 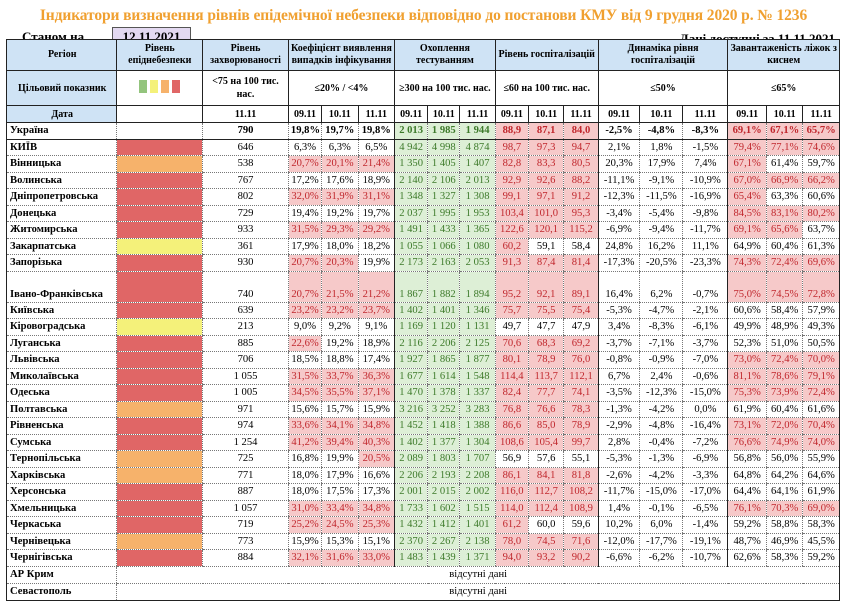 I want to click on testing-value: 1 707, so click(x=477, y=459).